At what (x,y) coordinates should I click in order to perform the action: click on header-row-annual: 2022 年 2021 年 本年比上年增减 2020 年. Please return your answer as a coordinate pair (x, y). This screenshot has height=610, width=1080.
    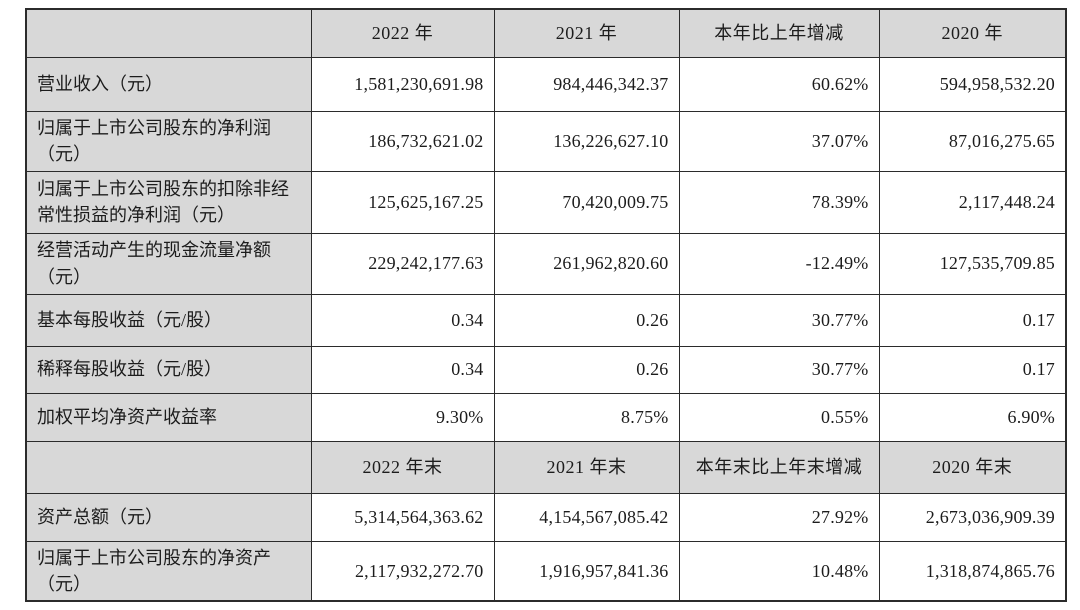
    Looking at the image, I should click on (546, 33).